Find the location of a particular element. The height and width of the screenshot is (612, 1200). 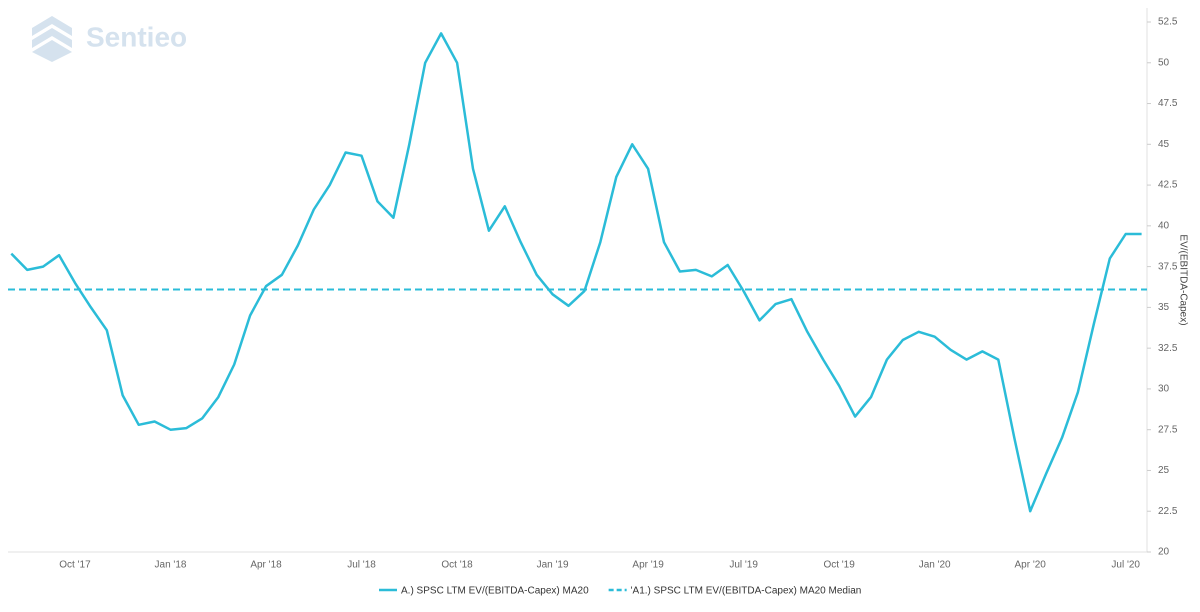

x-tick-label: Jan '18 is located at coordinates (171, 565).